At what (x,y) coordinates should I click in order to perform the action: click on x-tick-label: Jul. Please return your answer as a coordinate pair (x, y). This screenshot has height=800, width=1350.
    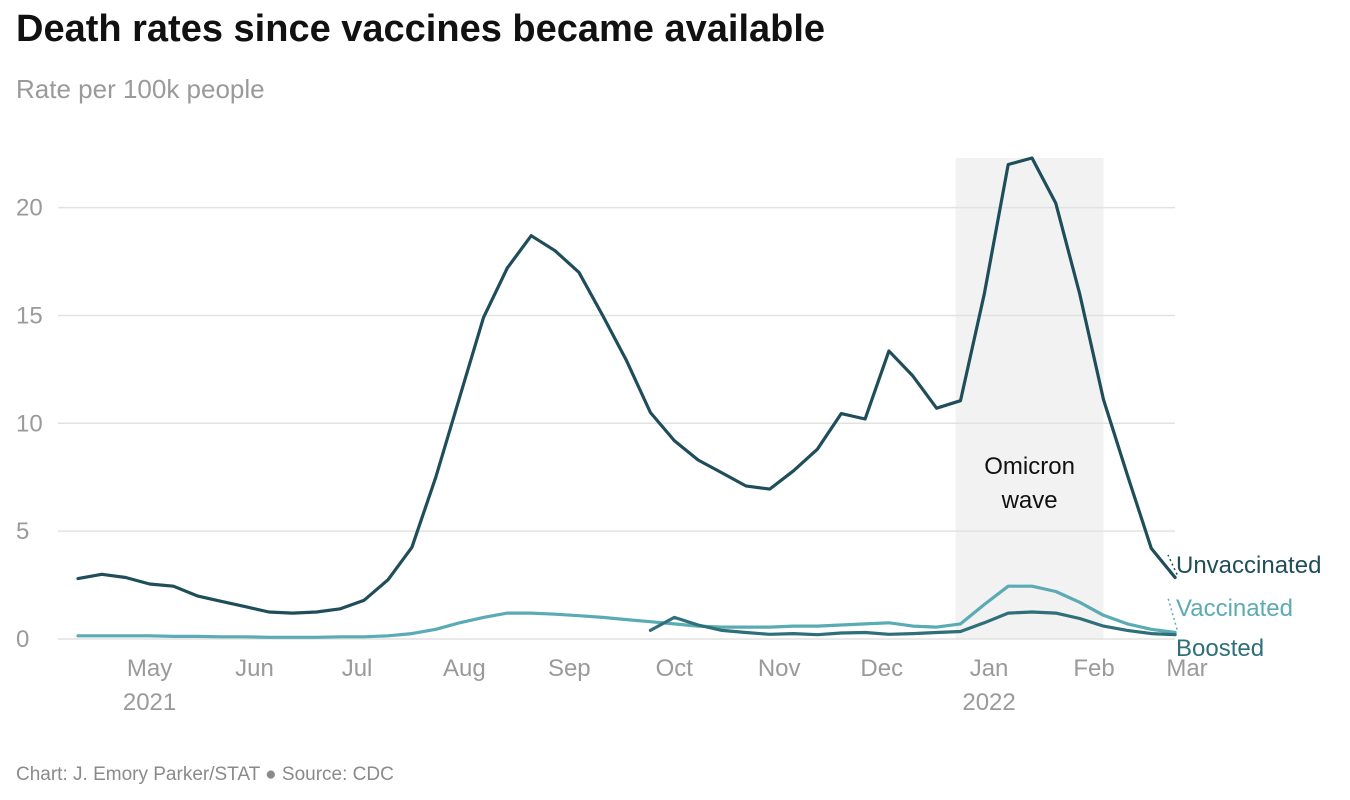
    Looking at the image, I should click on (357, 668).